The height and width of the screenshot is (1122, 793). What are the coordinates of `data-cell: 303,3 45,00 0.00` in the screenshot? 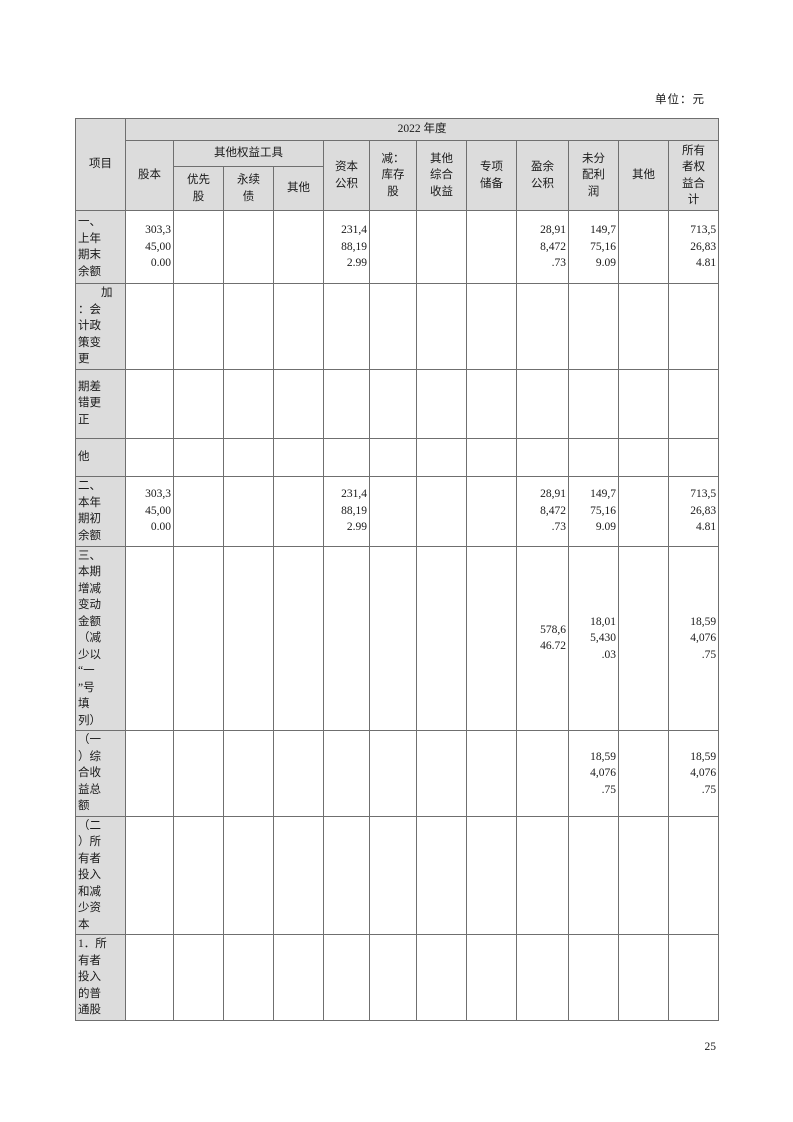 It's located at (149, 511).